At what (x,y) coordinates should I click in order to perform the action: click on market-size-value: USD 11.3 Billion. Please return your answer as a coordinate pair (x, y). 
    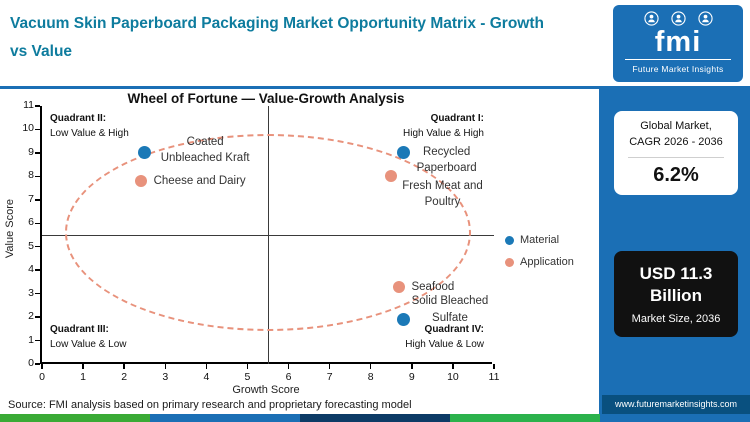
    Looking at the image, I should click on (676, 284).